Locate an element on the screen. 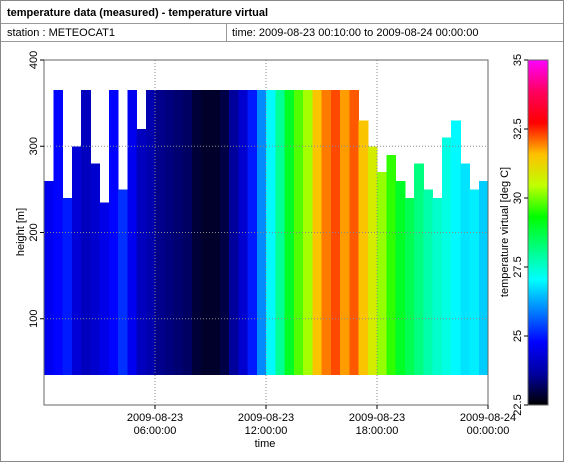 Image resolution: width=564 pixels, height=462 pixels. colorbar is located at coordinates (538, 232).